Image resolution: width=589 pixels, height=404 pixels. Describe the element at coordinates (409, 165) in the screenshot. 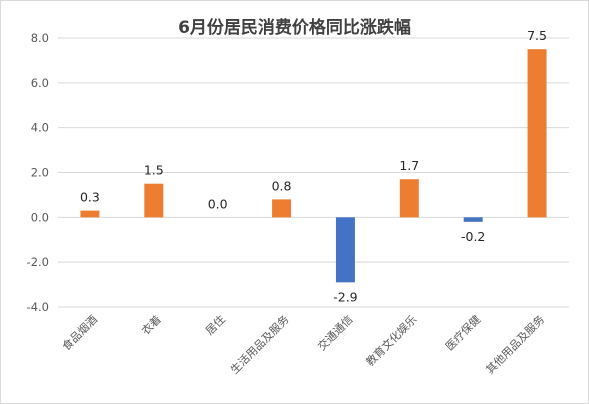

I see `data-label: 1.7` at that location.